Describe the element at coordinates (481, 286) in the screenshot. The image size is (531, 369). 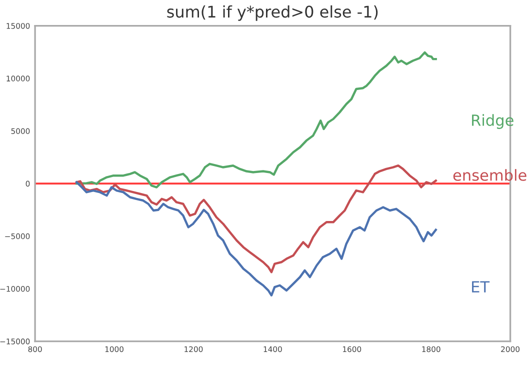
I see `text: ET` at that location.